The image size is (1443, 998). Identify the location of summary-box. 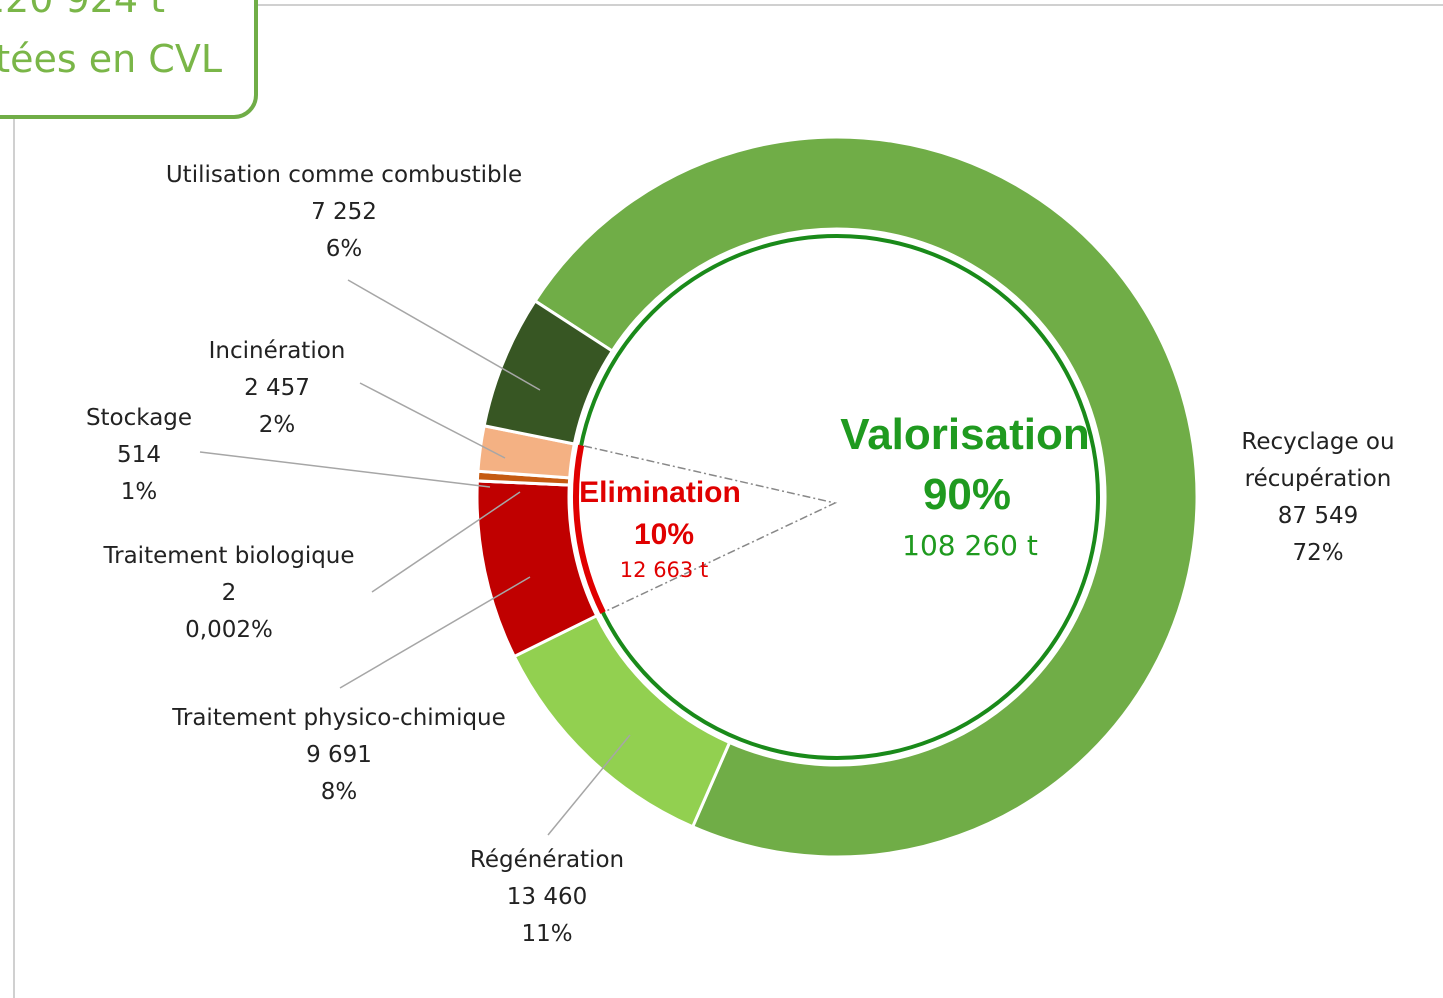
(129, 59).